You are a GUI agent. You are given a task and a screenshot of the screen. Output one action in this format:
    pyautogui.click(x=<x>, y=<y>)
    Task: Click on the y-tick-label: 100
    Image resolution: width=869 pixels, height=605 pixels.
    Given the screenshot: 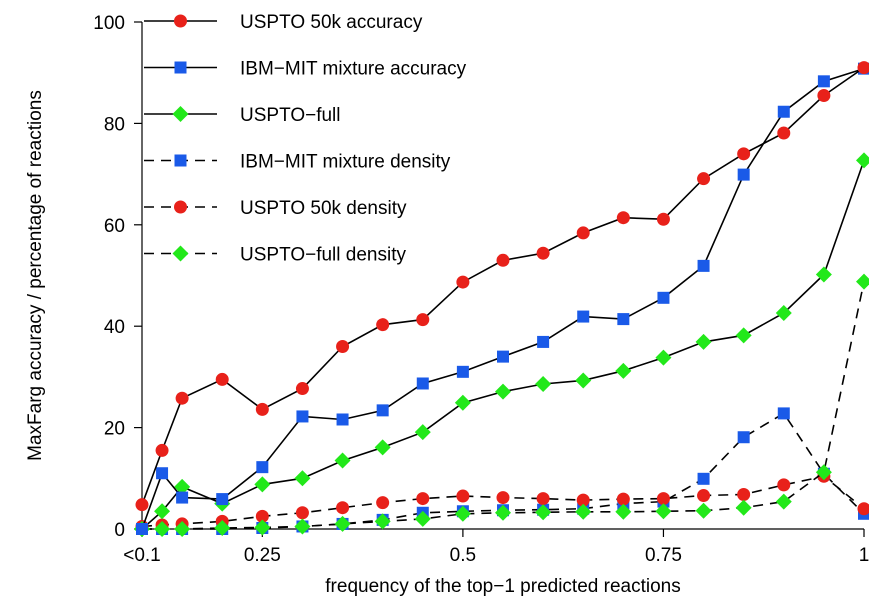 What is the action you would take?
    pyautogui.click(x=109, y=23)
    